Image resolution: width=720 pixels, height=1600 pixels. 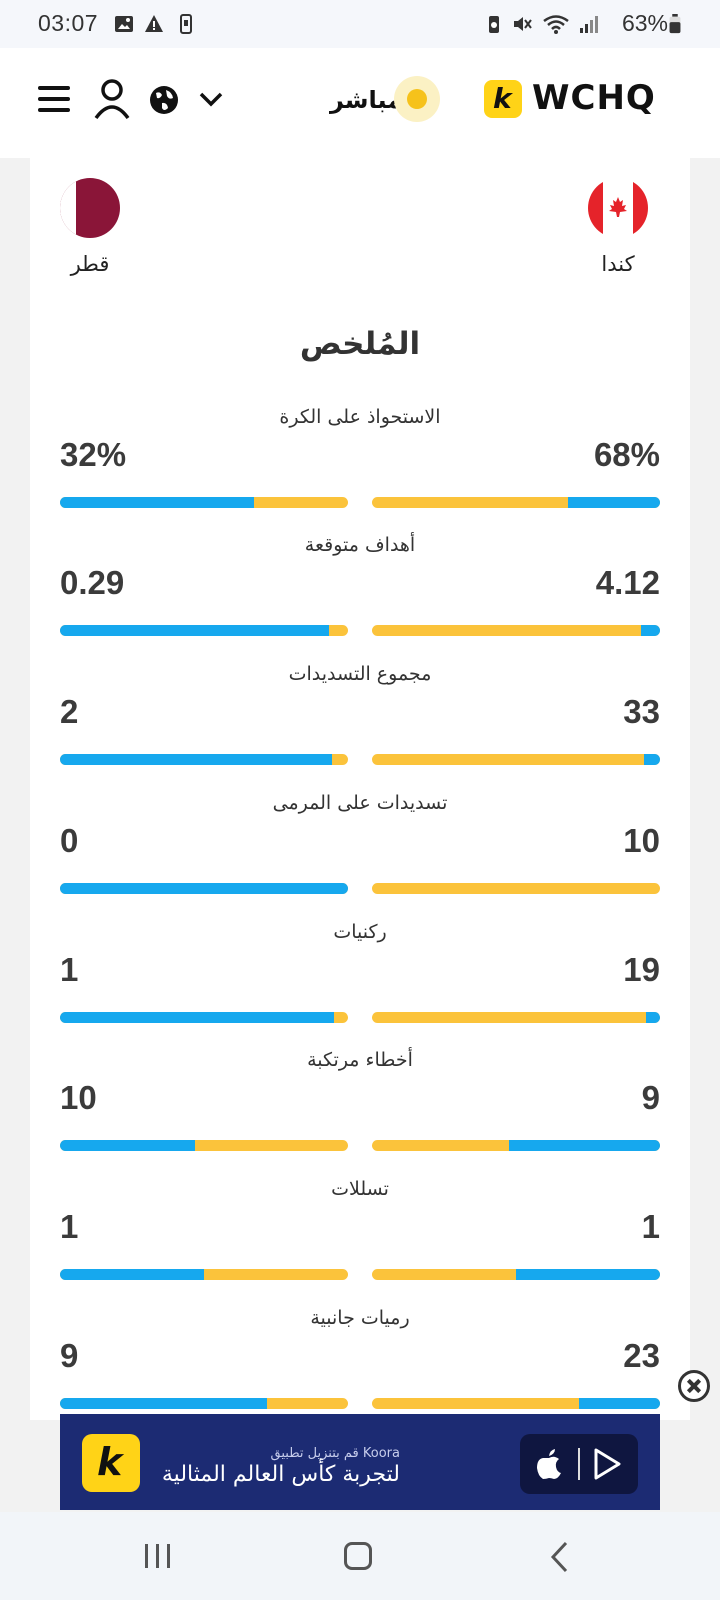 What do you see at coordinates (360, 852) in the screenshot?
I see `stat-row: تسديدات على المرمى 0 10` at bounding box center [360, 852].